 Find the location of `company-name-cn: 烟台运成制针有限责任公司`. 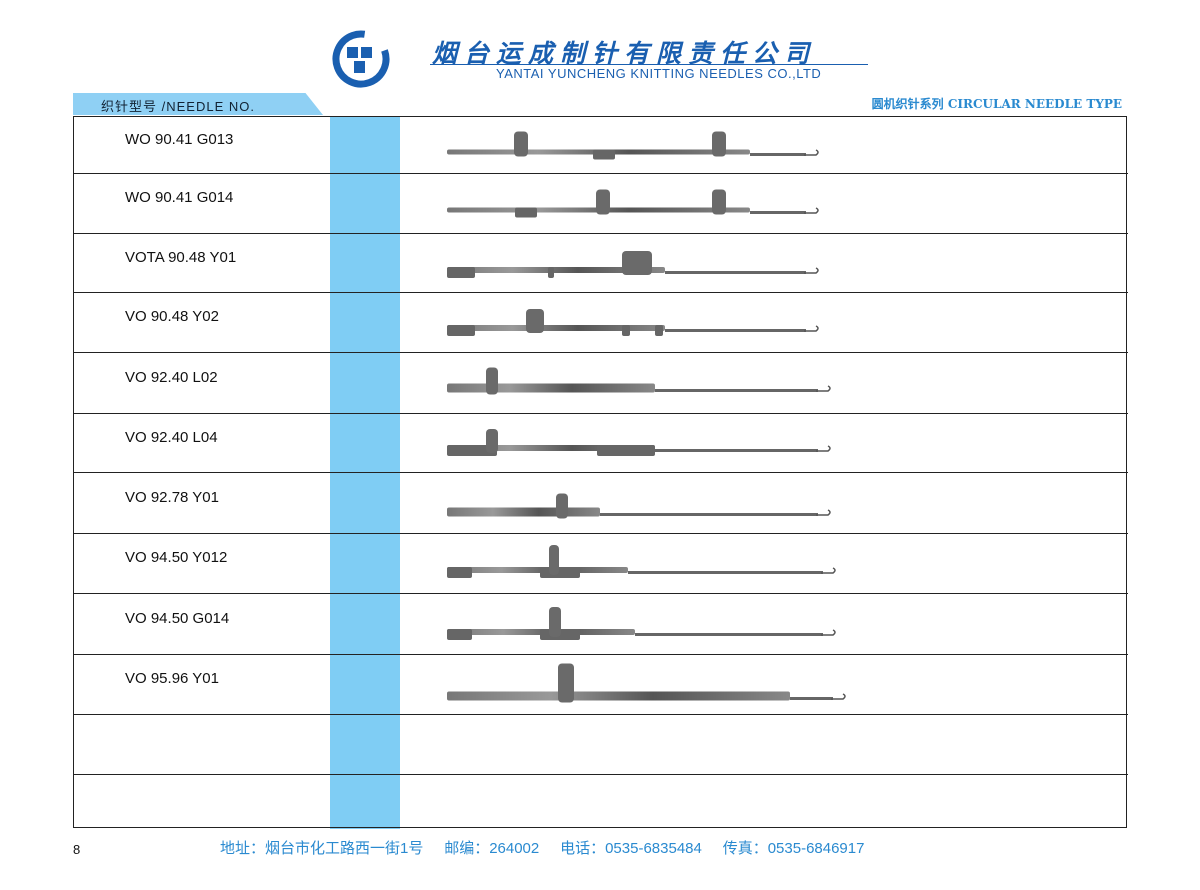

company-name-cn: 烟台运成制针有限责任公司 is located at coordinates (624, 53).